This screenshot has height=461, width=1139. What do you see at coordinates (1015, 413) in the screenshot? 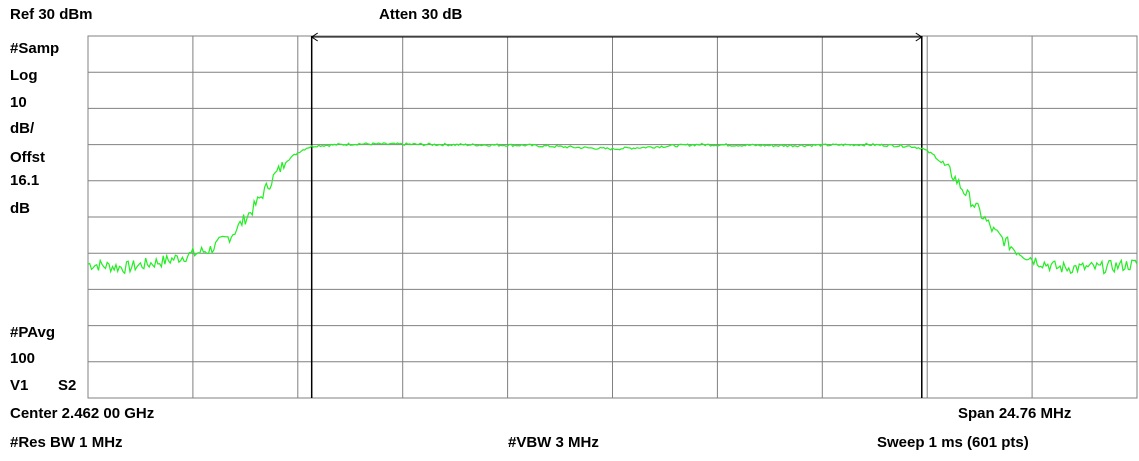
I see `span-label: Span 24.76 MHz` at bounding box center [1015, 413].